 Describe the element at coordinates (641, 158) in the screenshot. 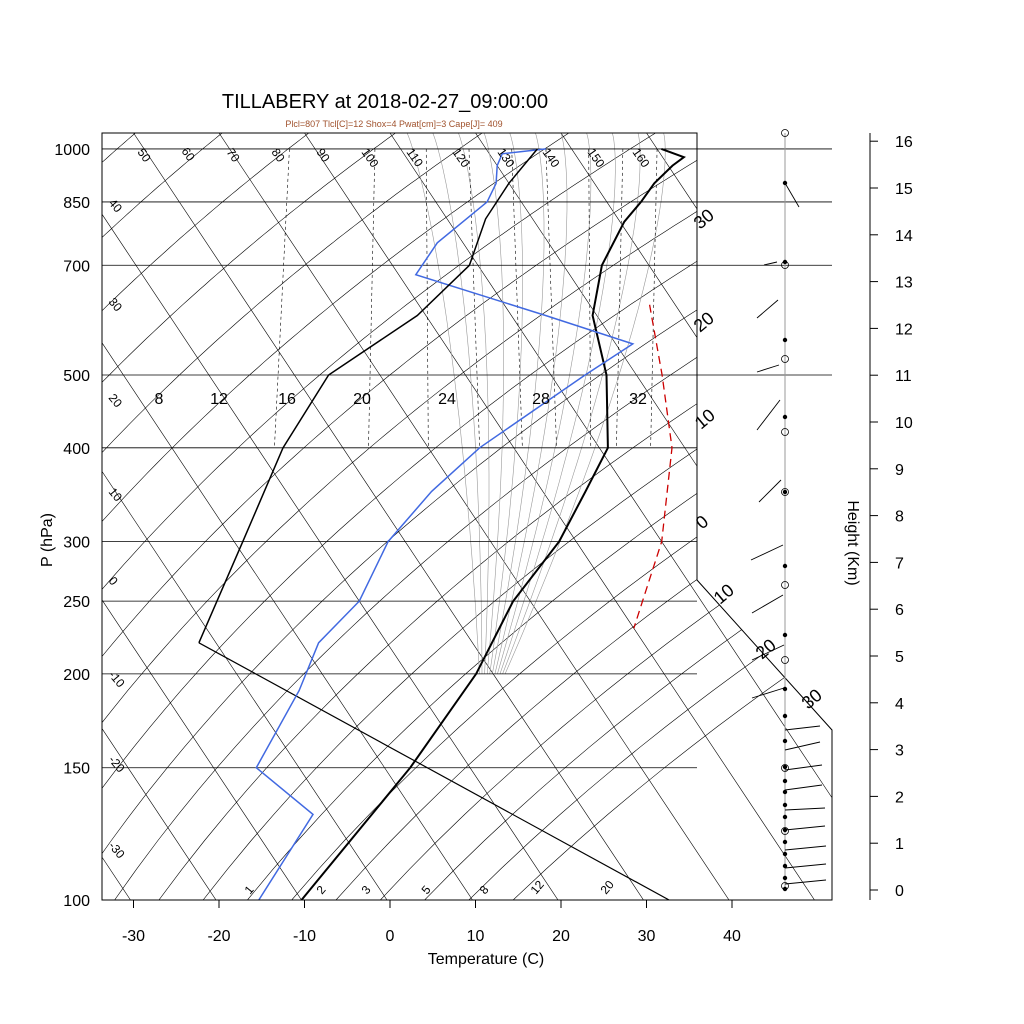

I see `dry-adiabat-label: 160` at that location.